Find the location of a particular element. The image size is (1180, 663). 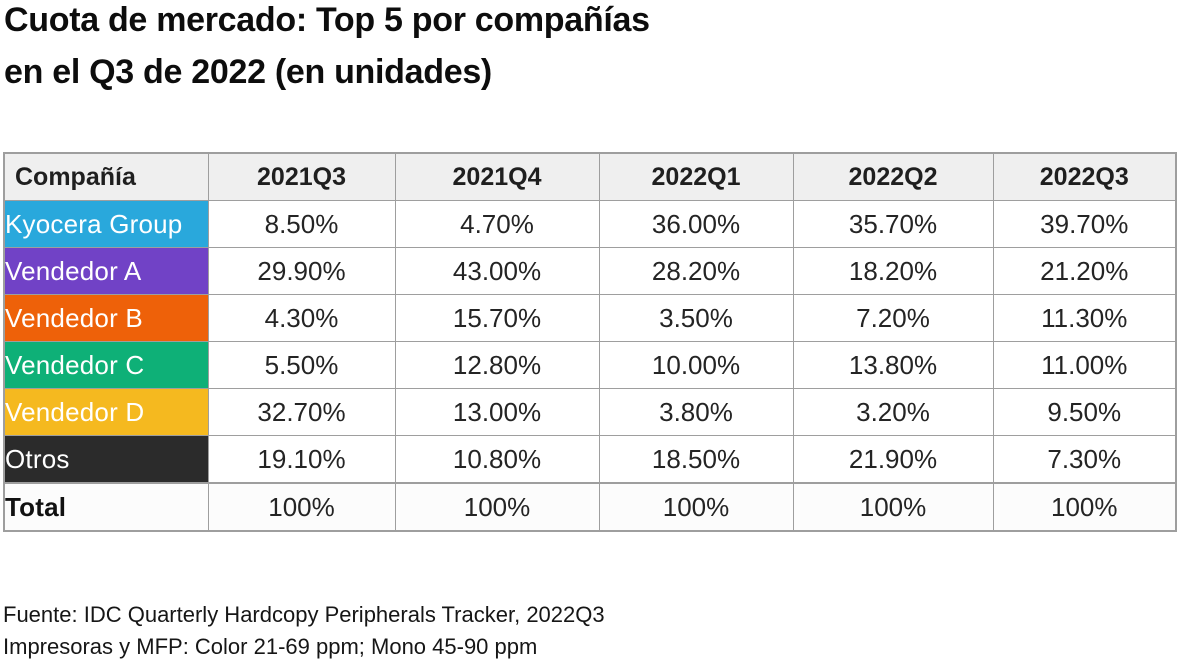

total-label: Total is located at coordinates (106, 507).